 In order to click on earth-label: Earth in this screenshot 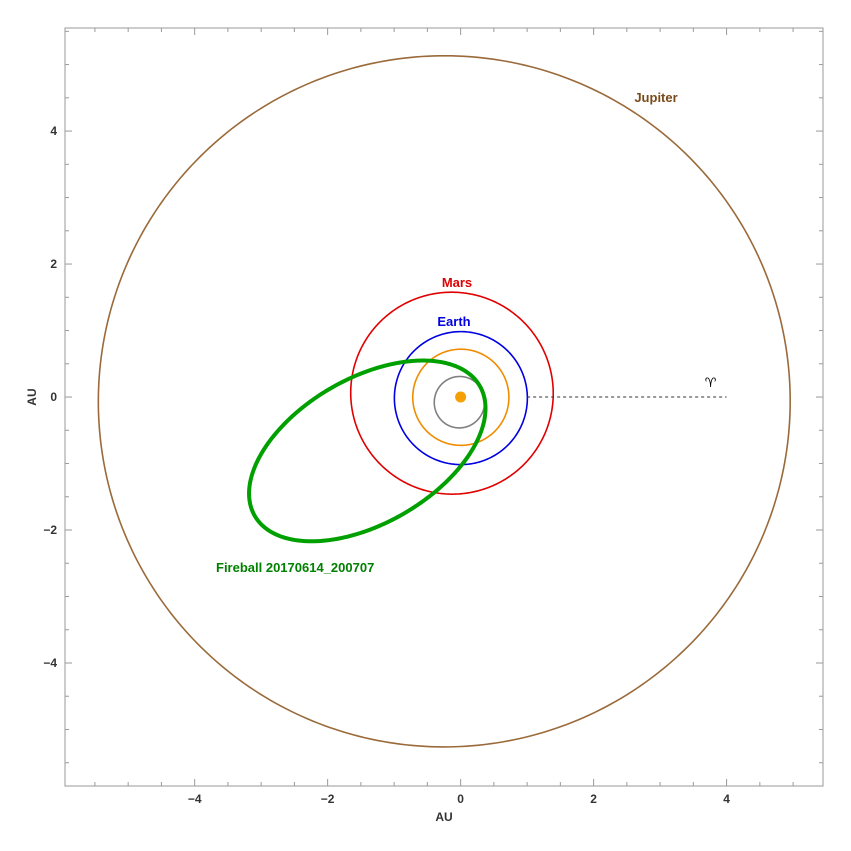, I will do `click(453, 321)`.